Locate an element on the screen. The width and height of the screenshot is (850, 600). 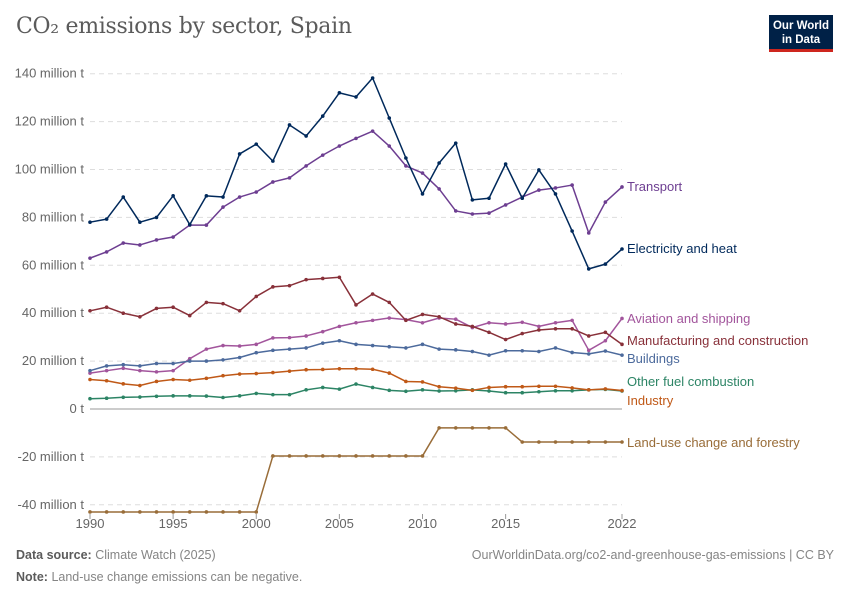
source-text: Climate Watch (2025) is located at coordinates (155, 555).